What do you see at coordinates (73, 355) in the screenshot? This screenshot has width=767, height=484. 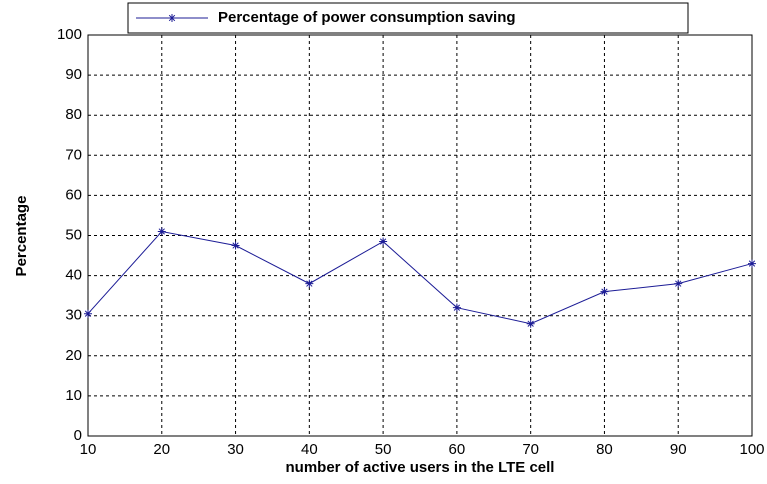 I see `y-tick-label: 20` at bounding box center [73, 355].